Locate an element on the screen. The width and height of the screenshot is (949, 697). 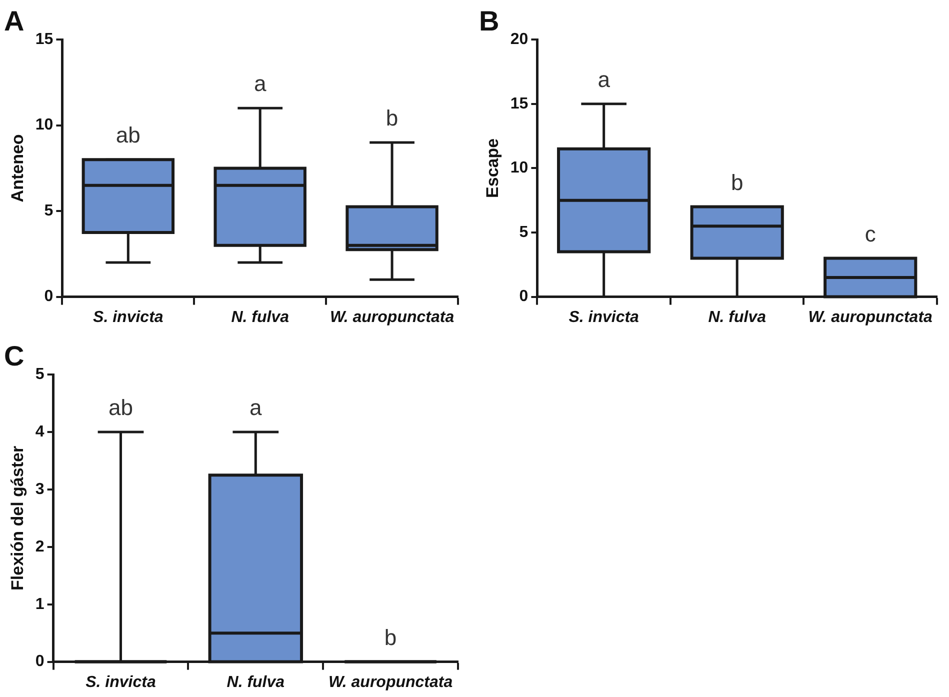
y-tick-label: 2 is located at coordinates (39, 547).